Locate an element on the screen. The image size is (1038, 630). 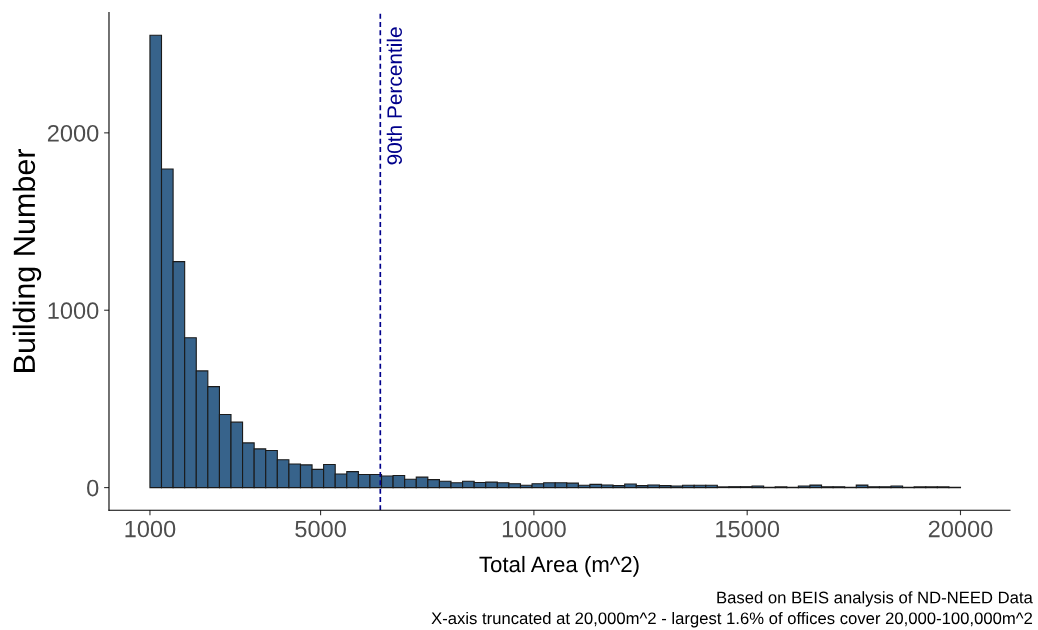
y-tick-label: 1000 is located at coordinates (73, 311).